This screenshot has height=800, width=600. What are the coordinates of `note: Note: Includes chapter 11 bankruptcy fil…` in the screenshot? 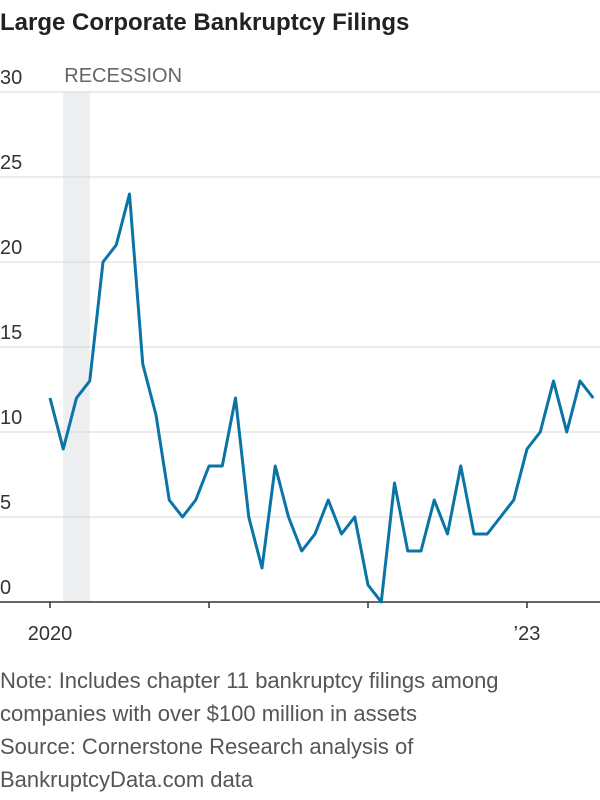 It's located at (249, 697).